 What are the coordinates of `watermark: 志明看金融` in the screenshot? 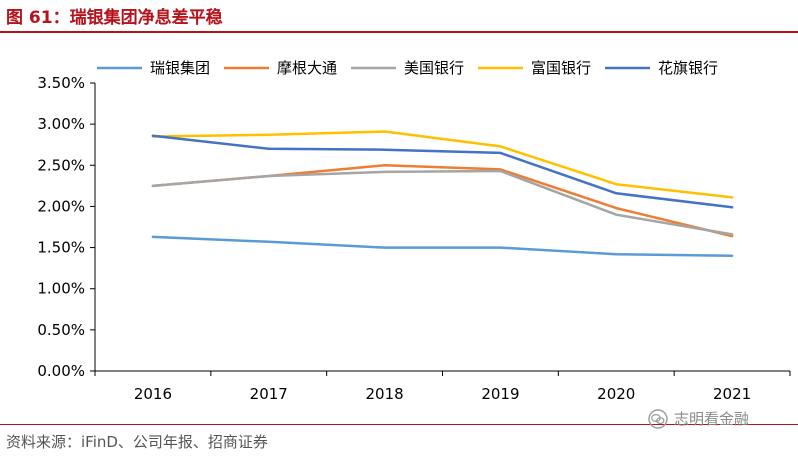 It's located at (698, 418).